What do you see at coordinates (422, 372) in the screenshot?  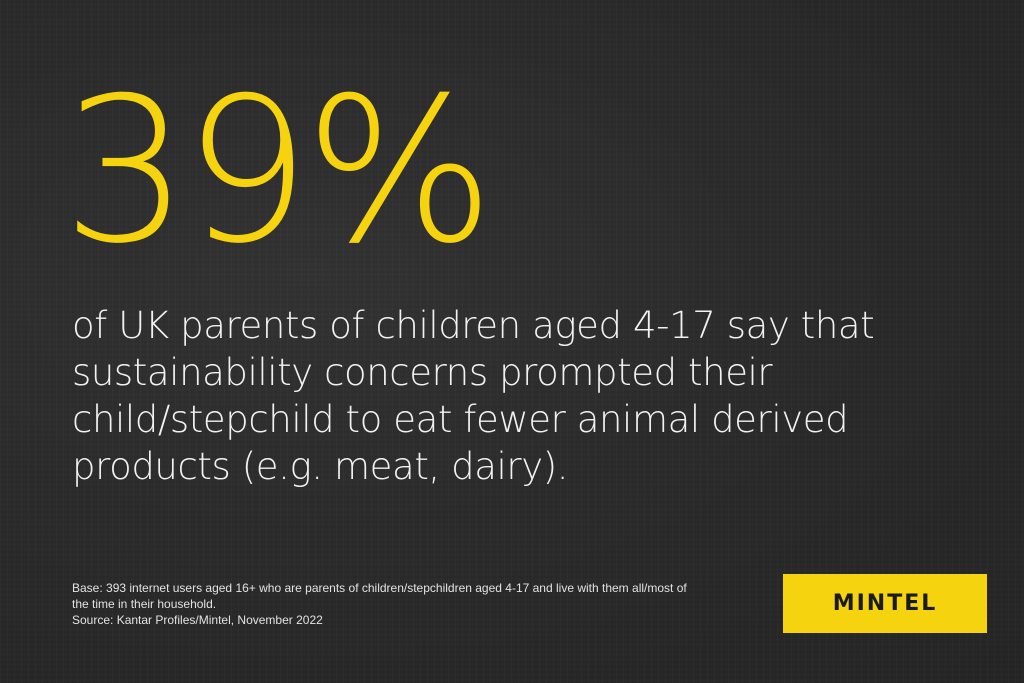 I see `description-line: sustainability concerns prompted their` at bounding box center [422, 372].